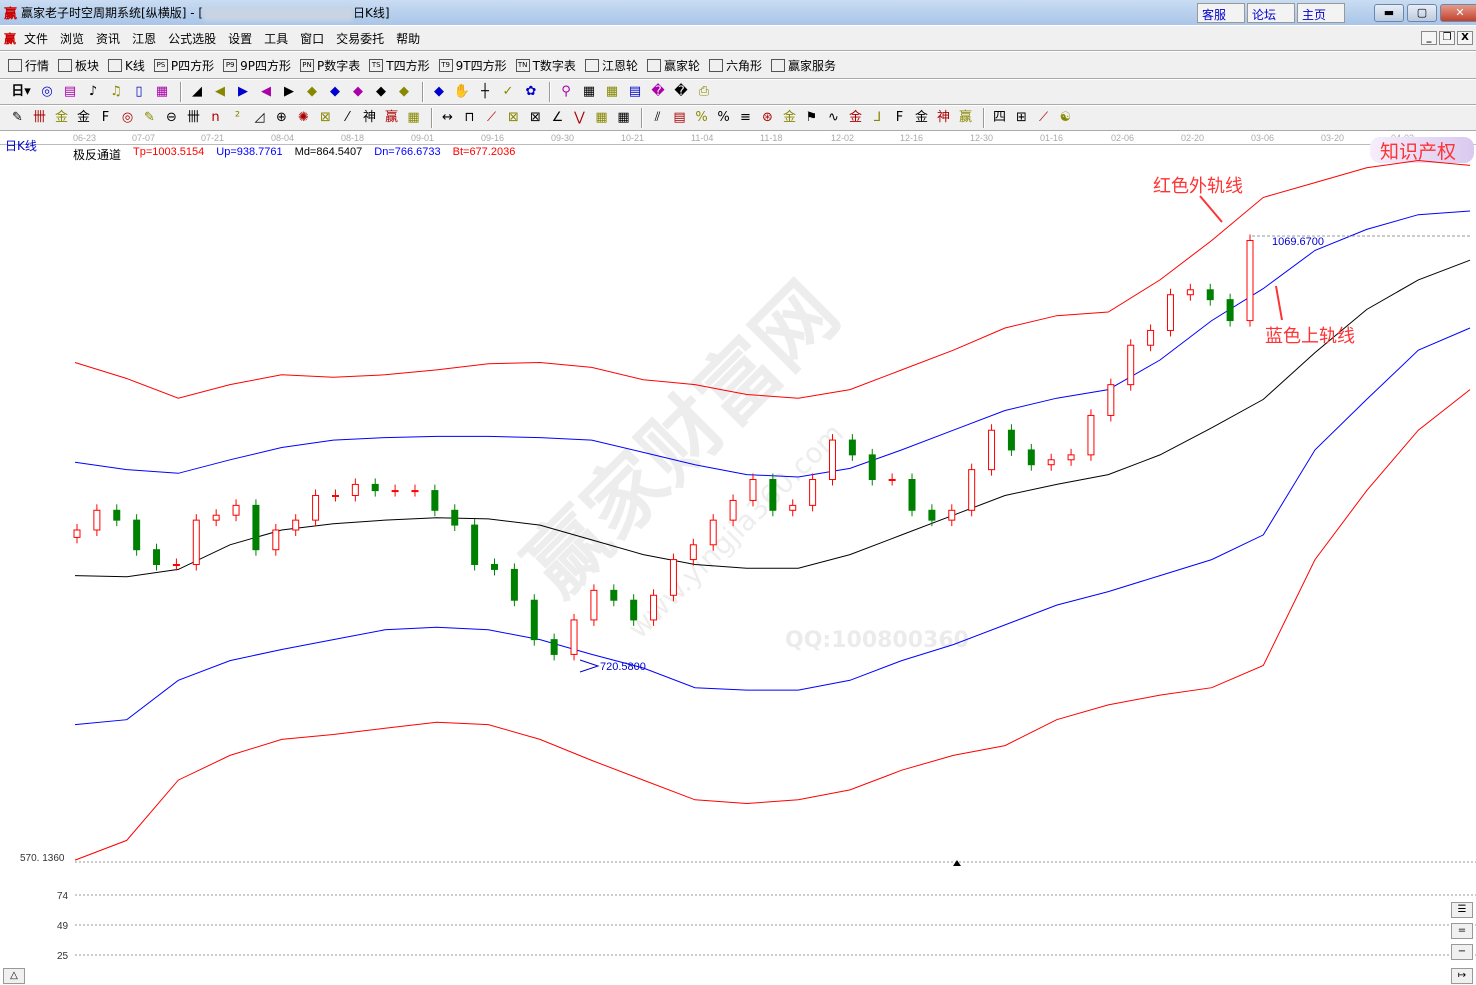  I want to click on network-icon: �, so click(681, 91).